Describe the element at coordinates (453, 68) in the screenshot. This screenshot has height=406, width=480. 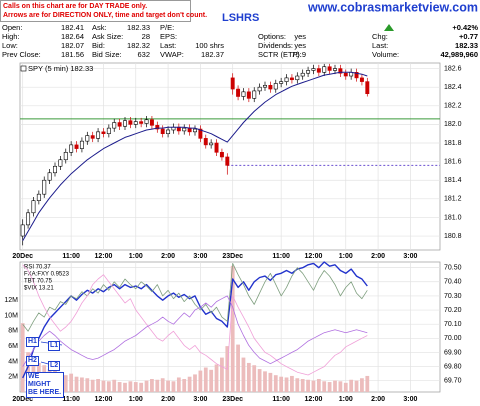
I see `y-tick-label: 182.6` at that location.